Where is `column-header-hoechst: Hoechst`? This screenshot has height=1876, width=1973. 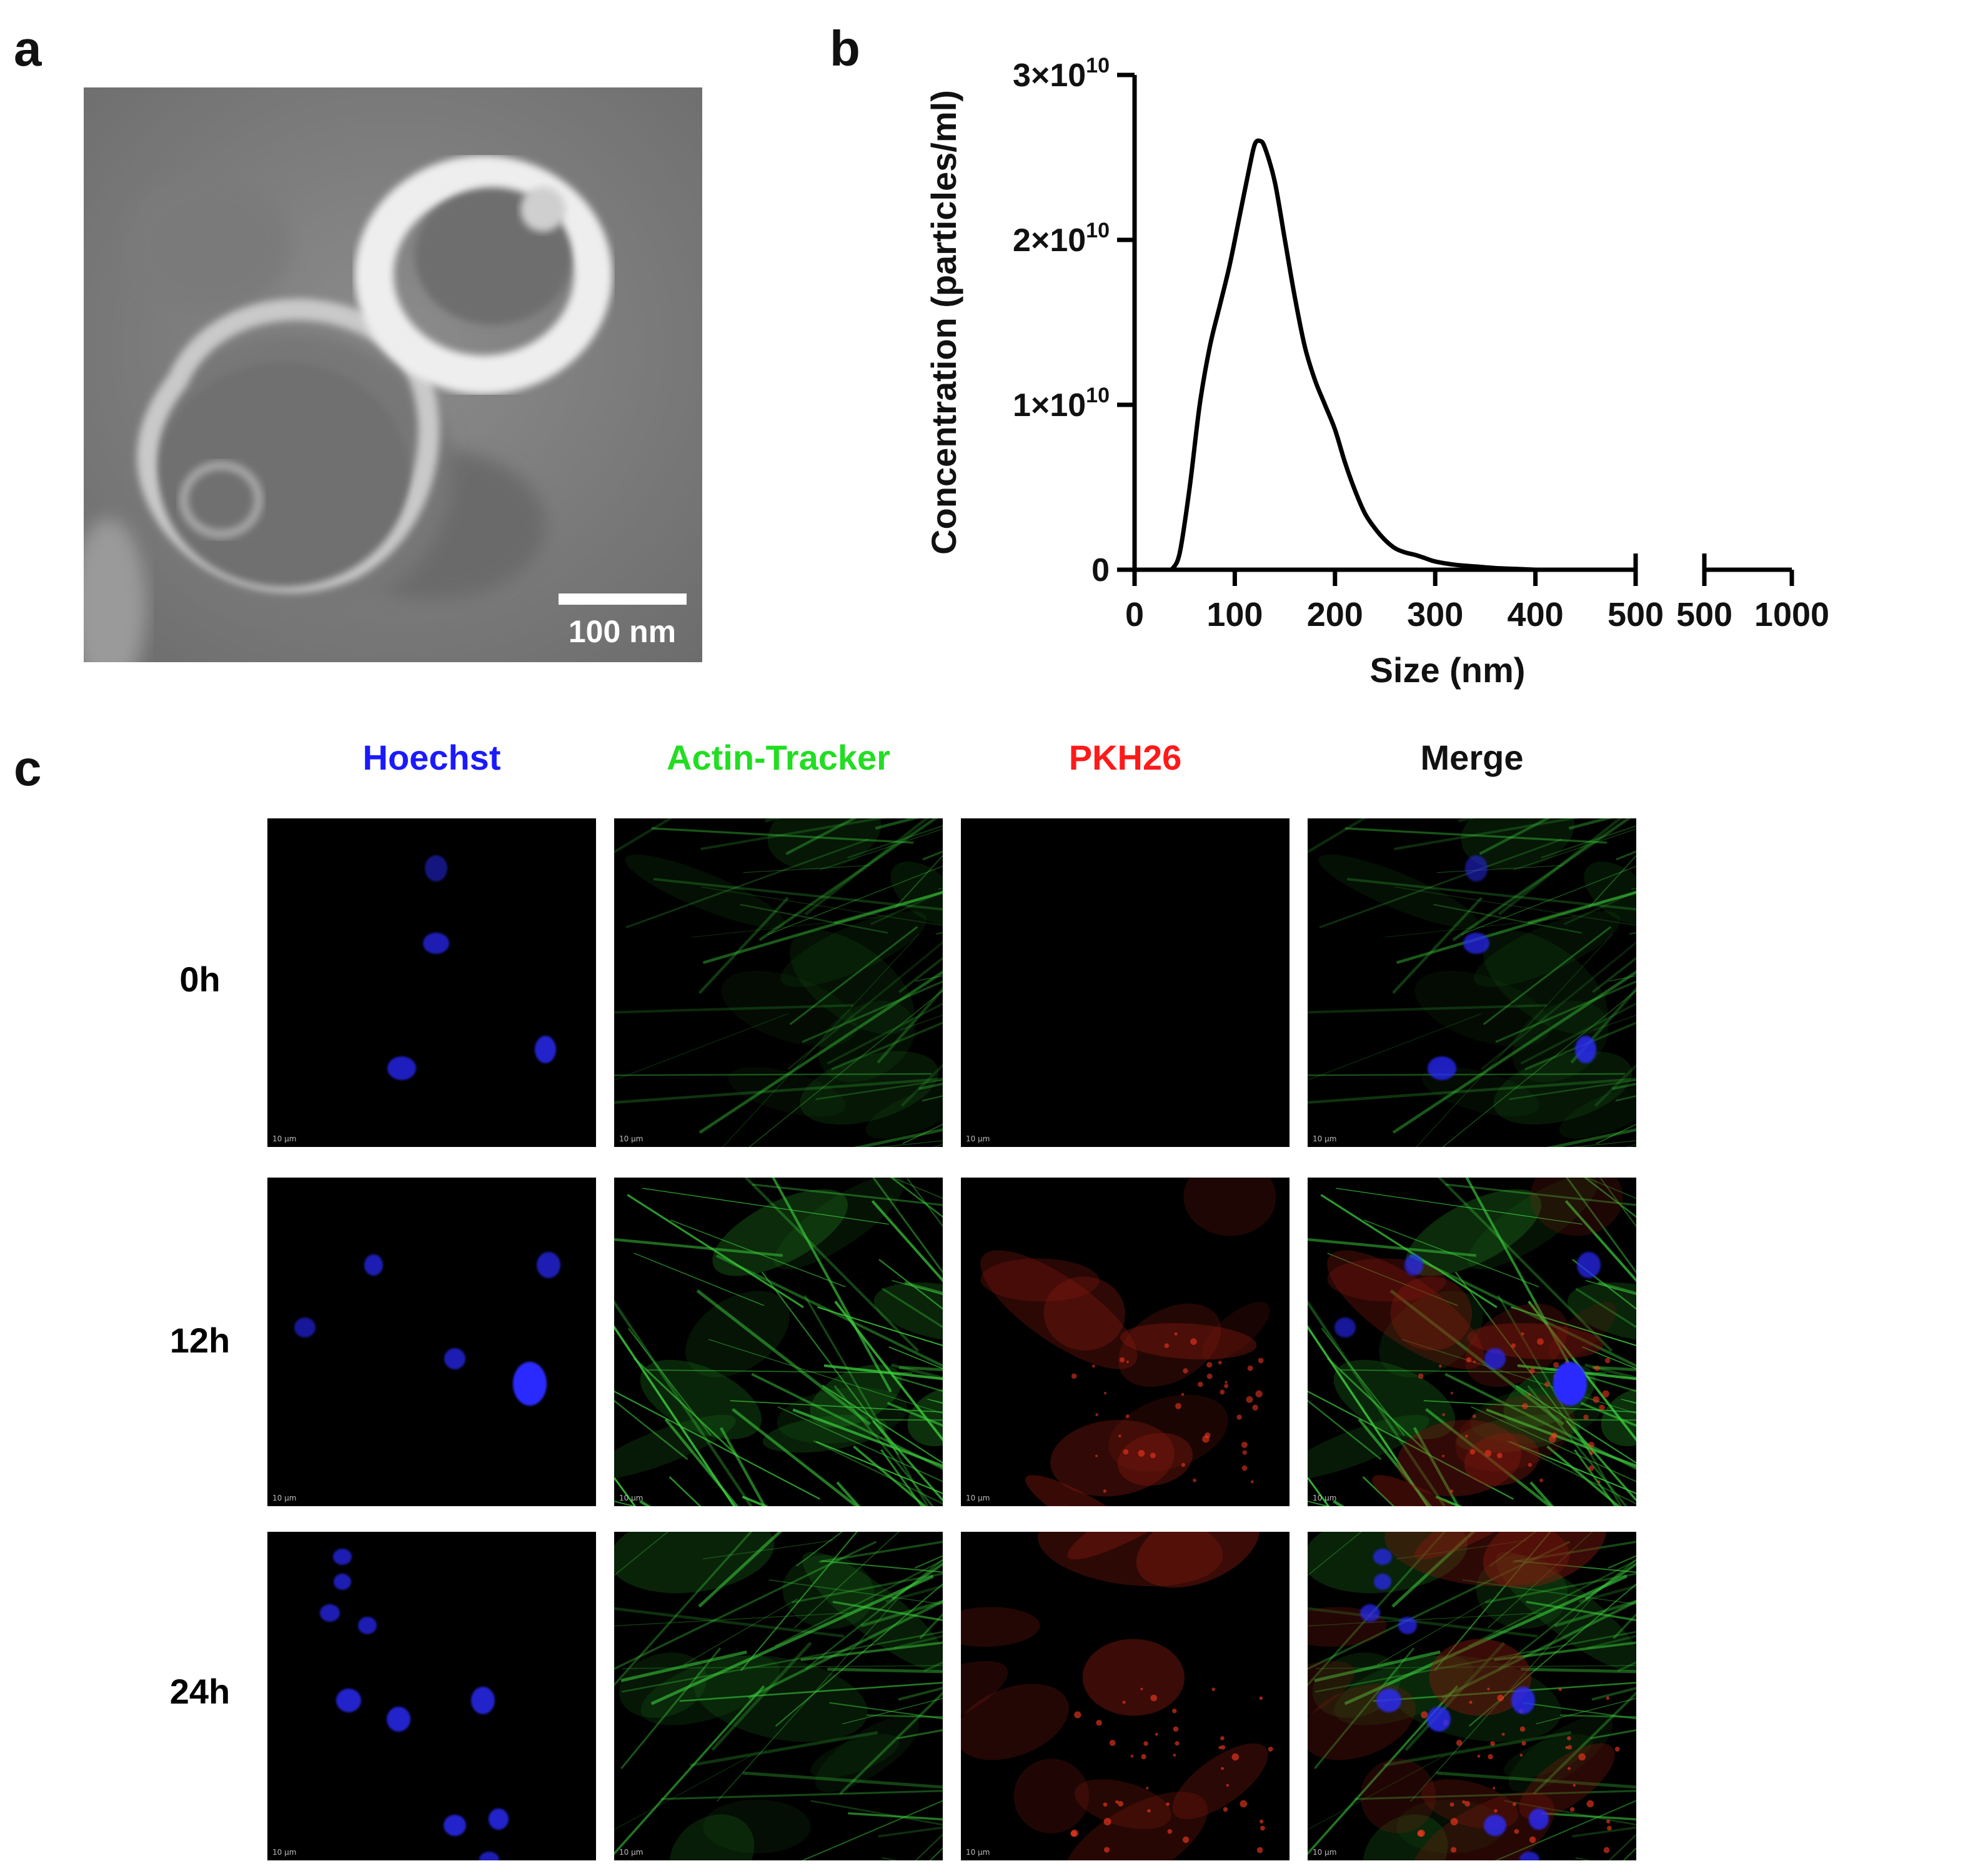 column-header-hoechst: Hoechst is located at coordinates (431, 758).